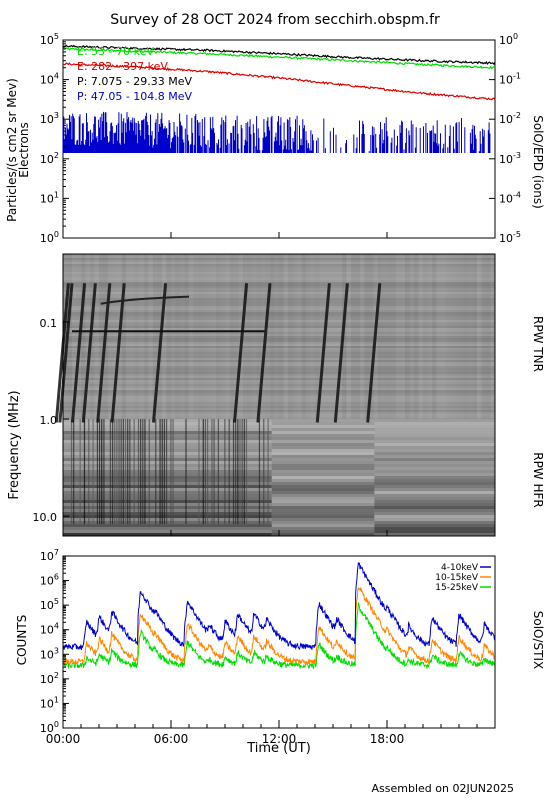 Image resolution: width=550 pixels, height=800 pixels. I want to click on x-tick-label: 00:00, so click(63, 739).